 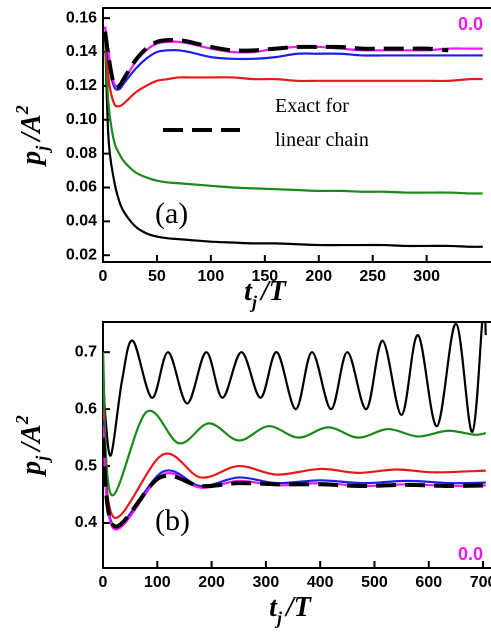 What do you see at coordinates (322, 140) in the screenshot?
I see `legend-line: linear chain` at bounding box center [322, 140].